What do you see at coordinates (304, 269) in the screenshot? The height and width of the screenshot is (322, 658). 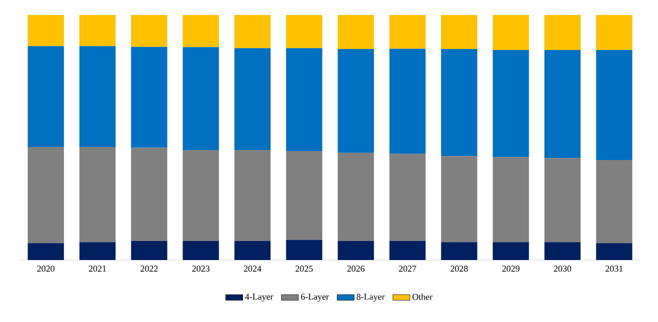 I see `x-tick-label: 2025` at bounding box center [304, 269].